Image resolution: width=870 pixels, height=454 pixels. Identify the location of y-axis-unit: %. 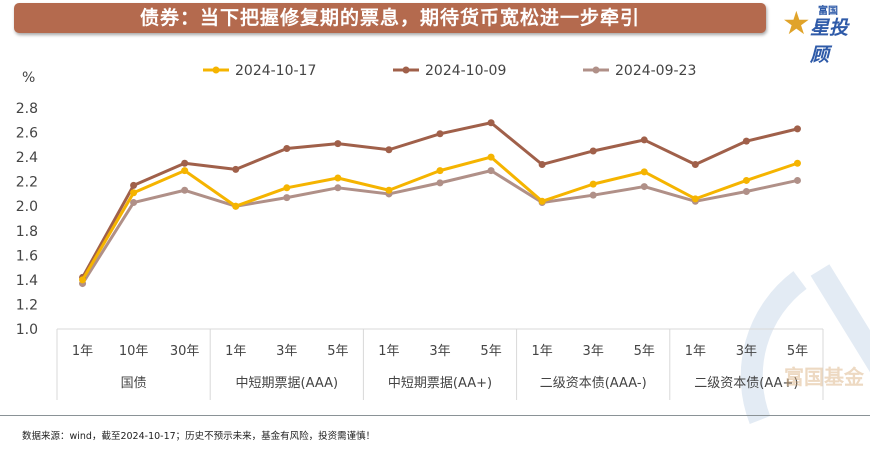
(28, 78).